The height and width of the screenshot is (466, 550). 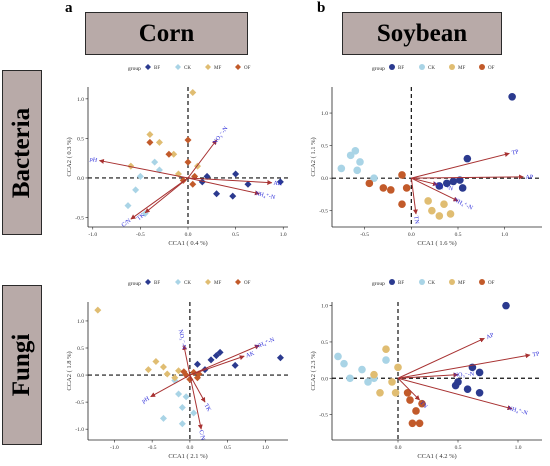 What do you see at coordinates (324, 379) in the screenshot?
I see `y-tick-label: 0.0` at bounding box center [324, 379].